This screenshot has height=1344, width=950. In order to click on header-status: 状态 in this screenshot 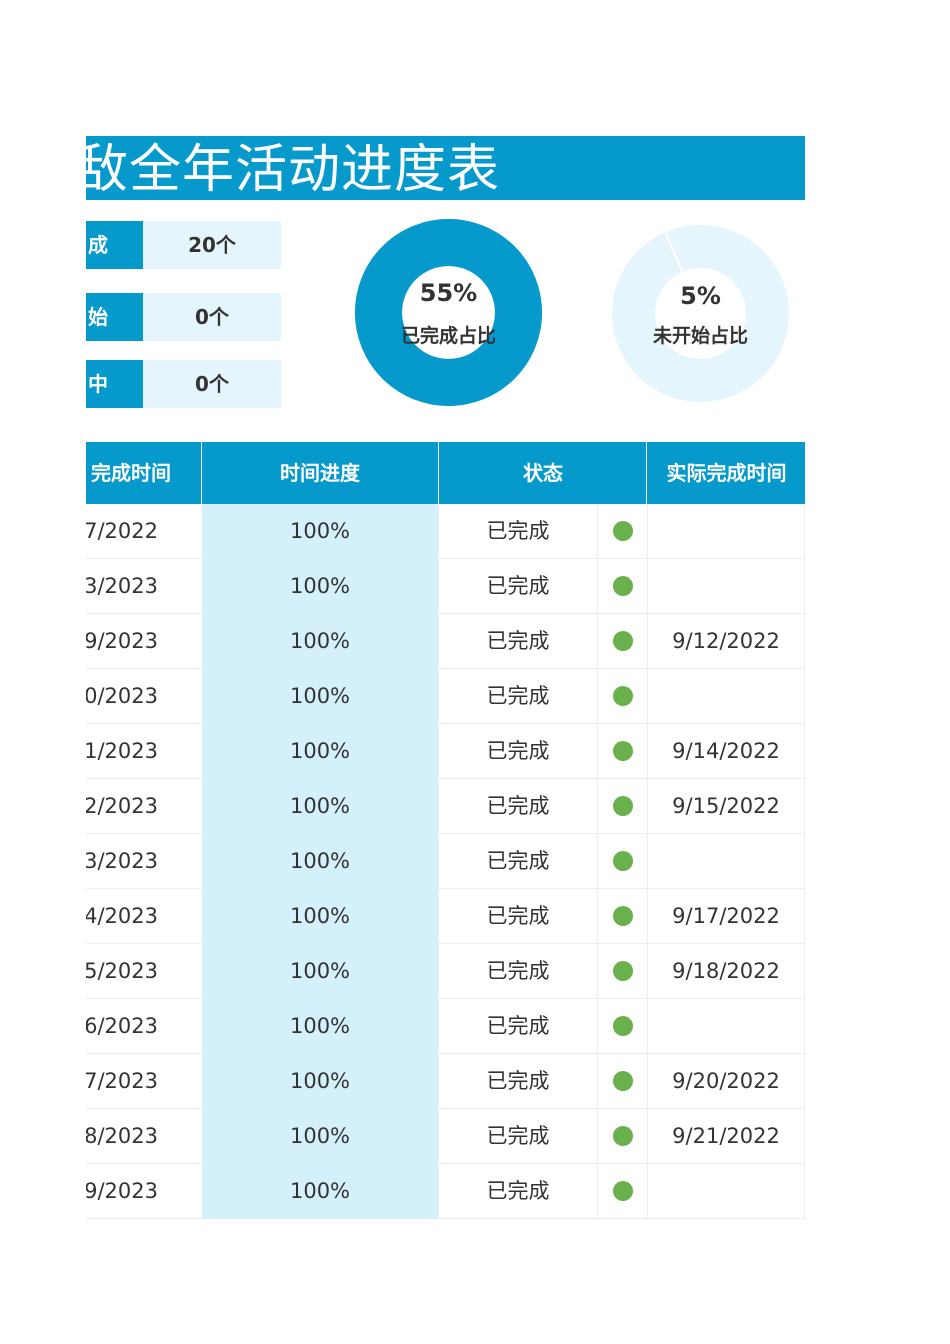, I will do `click(542, 473)`.